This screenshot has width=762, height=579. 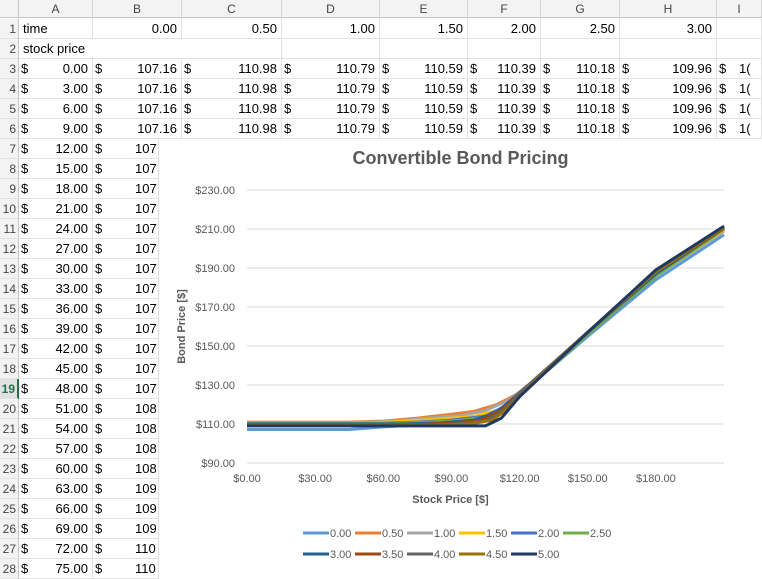 I want to click on cell-stock-price: $0.00, so click(x=56, y=69).